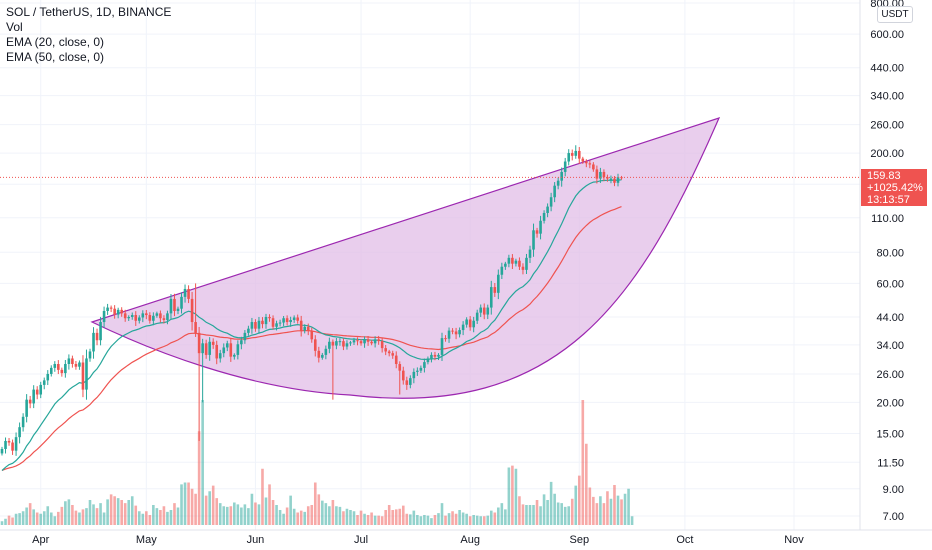 Image resolution: width=932 pixels, height=550 pixels. What do you see at coordinates (40, 540) in the screenshot?
I see `x-tick-label: Apr` at bounding box center [40, 540].